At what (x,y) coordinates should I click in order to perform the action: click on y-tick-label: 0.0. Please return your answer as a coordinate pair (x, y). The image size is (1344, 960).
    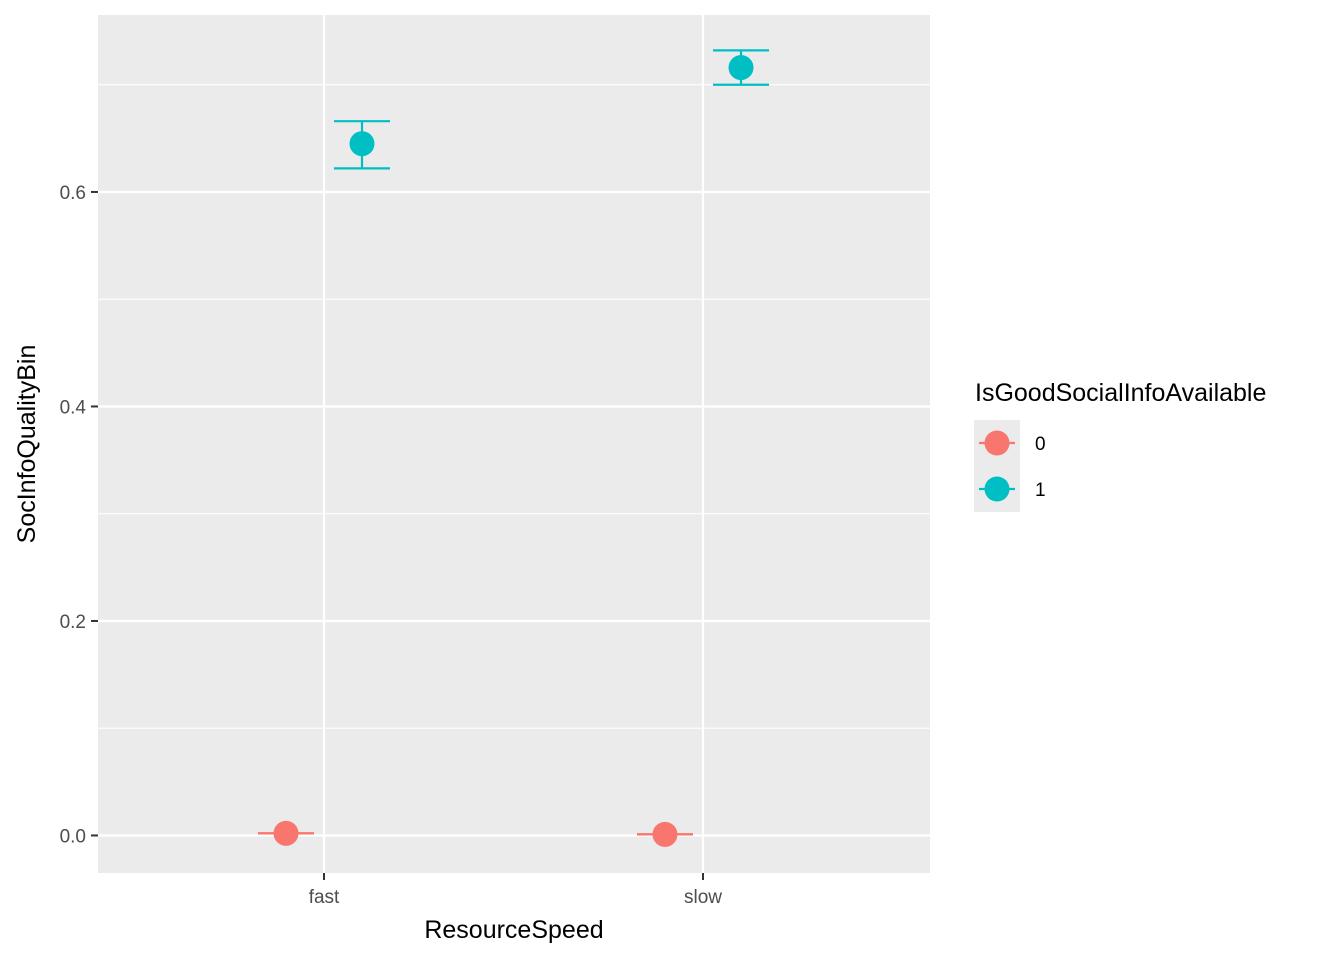
    Looking at the image, I should click on (73, 836).